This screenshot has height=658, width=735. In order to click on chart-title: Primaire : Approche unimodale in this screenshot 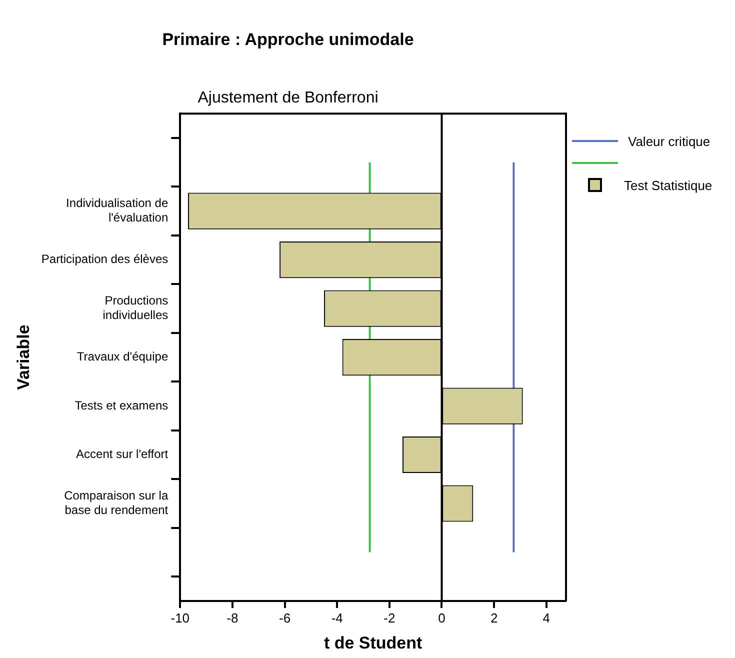, I will do `click(288, 39)`.